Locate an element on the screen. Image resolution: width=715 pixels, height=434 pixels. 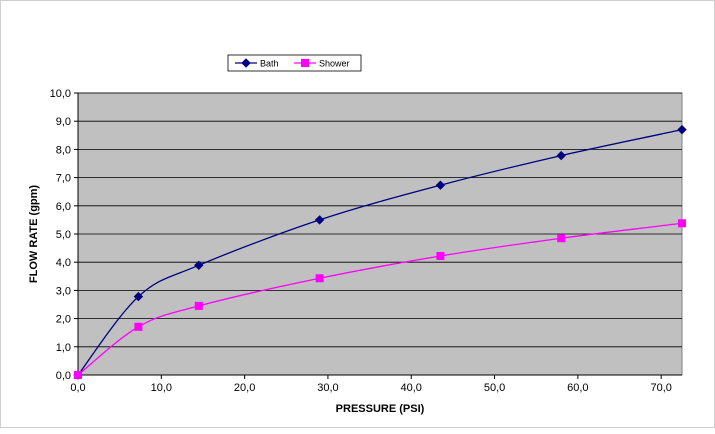
y-tick-label: 0,0 is located at coordinates (63, 376).